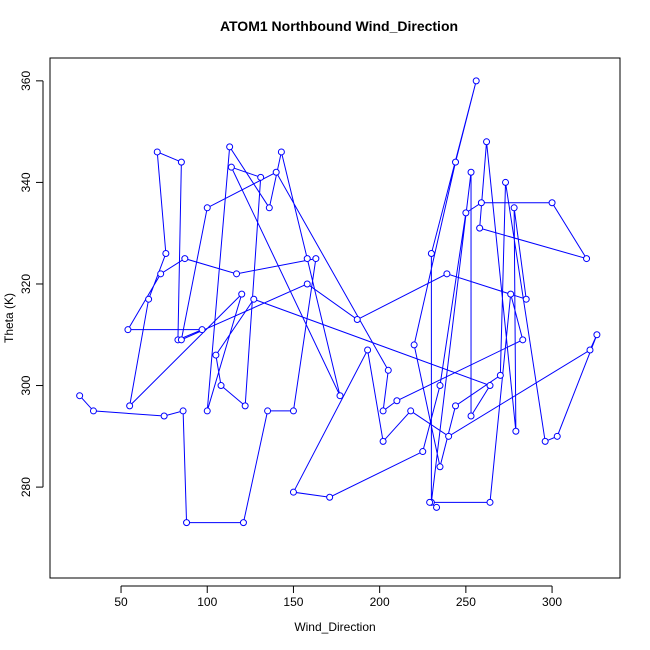 Image resolution: width=650 pixels, height=650 pixels. Describe the element at coordinates (26, 487) in the screenshot. I see `y-tick-label: 280` at that location.